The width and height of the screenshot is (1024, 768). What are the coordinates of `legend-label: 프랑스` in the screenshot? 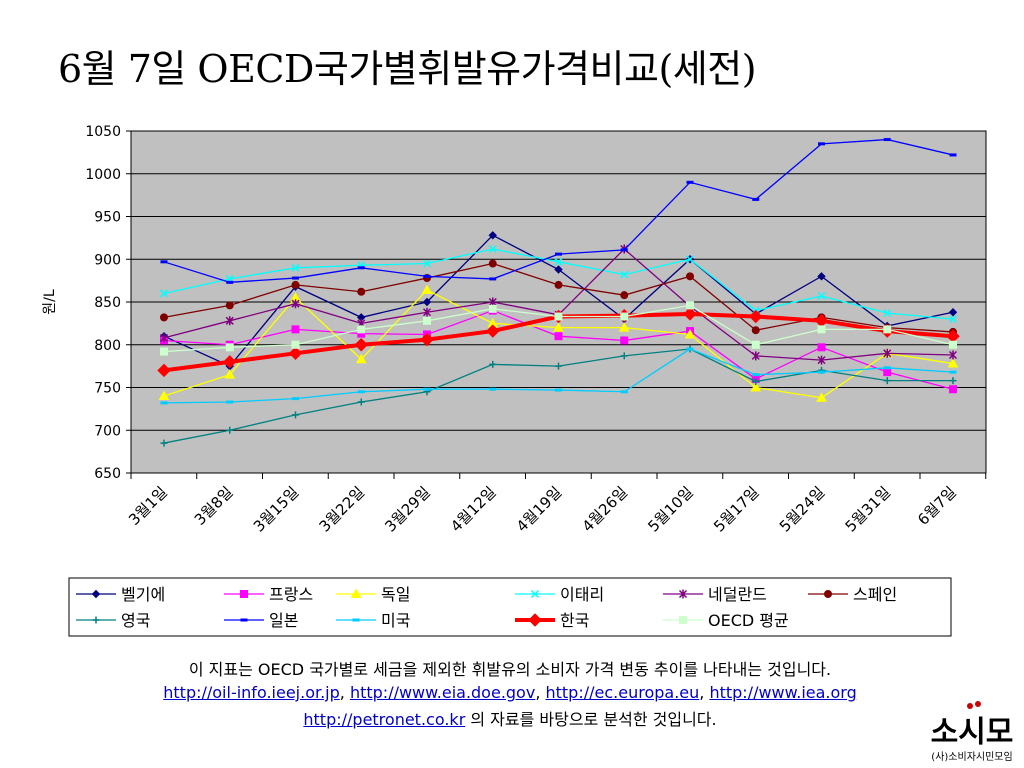 It's located at (291, 594).